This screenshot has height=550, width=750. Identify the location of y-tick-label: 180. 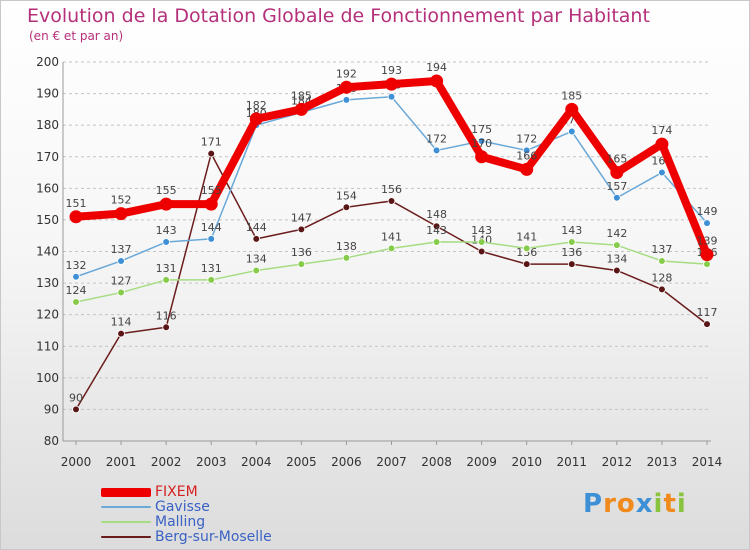
(47, 125).